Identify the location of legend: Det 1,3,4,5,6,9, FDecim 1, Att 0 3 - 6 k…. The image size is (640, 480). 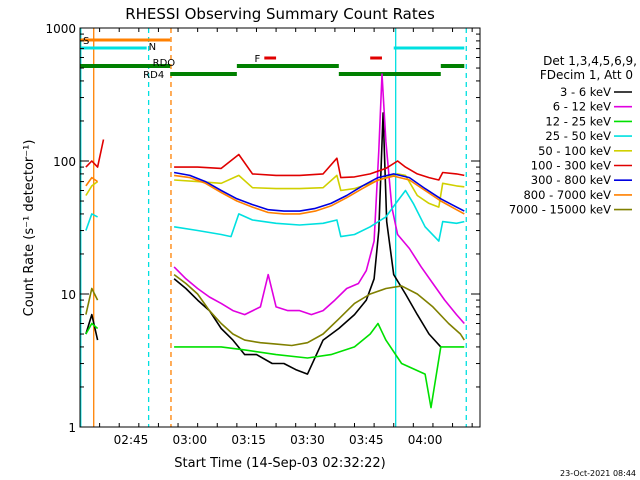
(573, 135).